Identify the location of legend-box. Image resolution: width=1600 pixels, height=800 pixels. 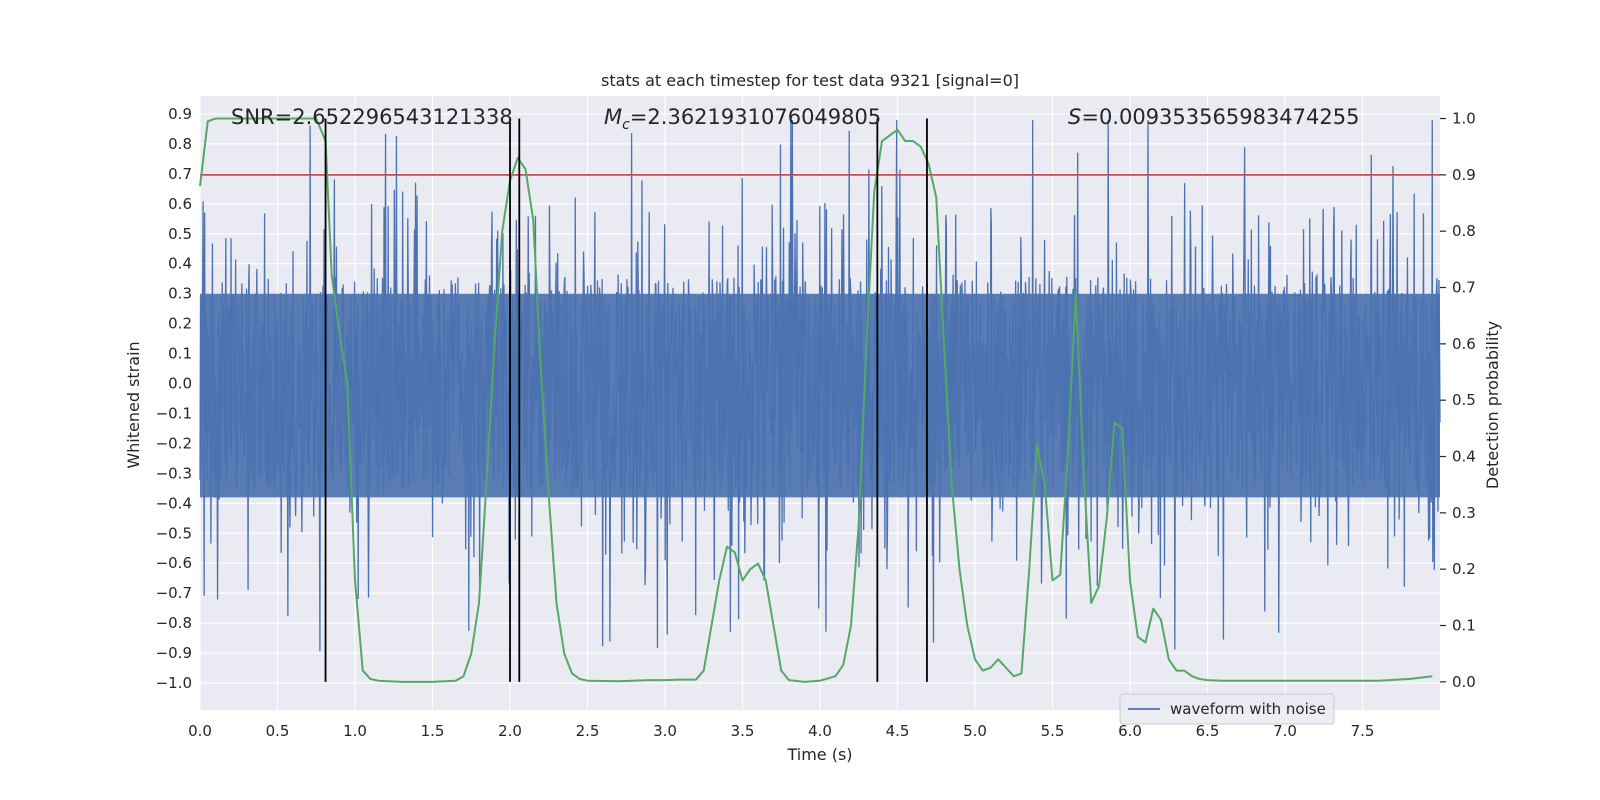
(1227, 709).